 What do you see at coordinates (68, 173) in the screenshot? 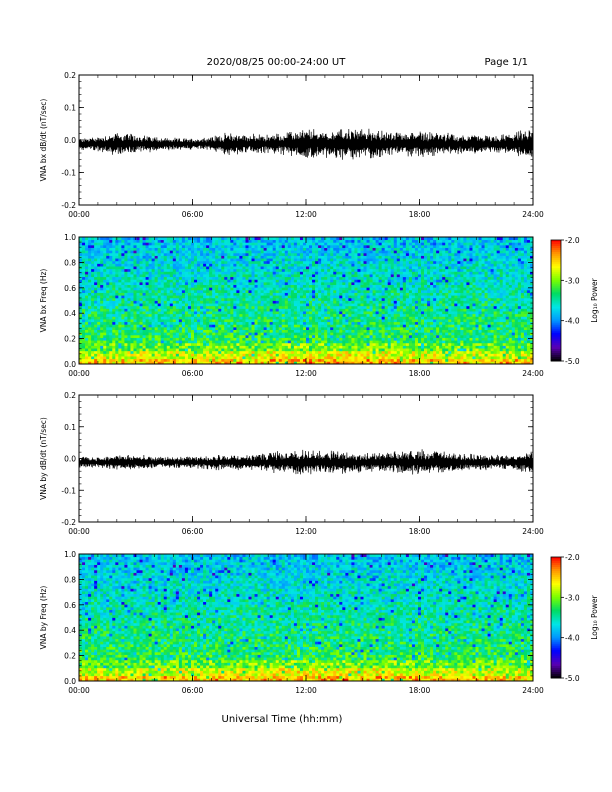
I see `y-tick-label: -0.1` at bounding box center [68, 173].